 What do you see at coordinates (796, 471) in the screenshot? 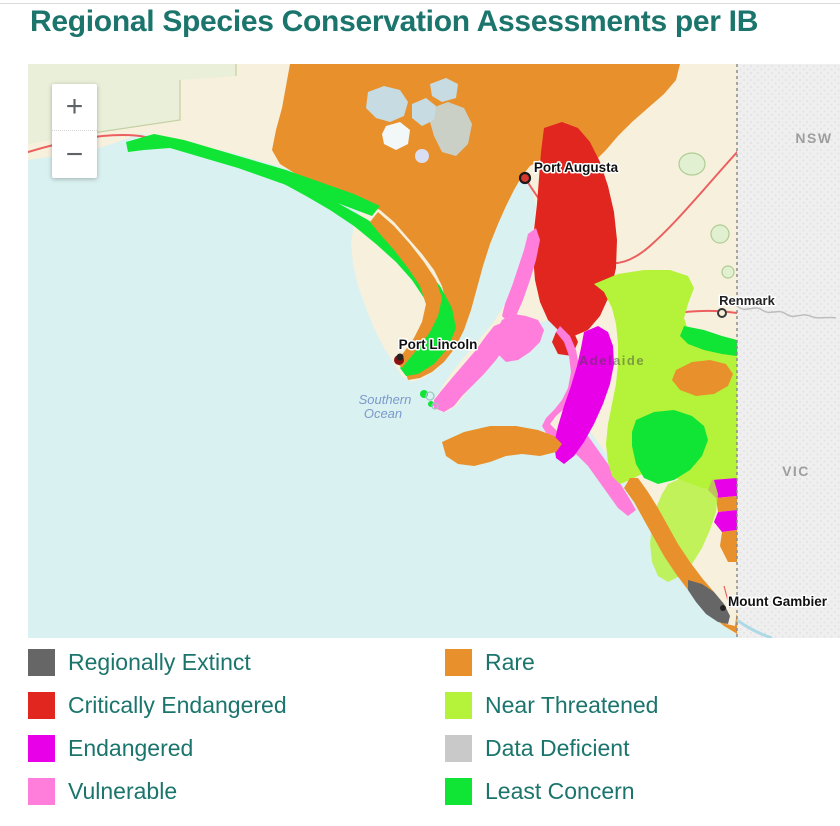
I see `label-vic: VIC` at bounding box center [796, 471].